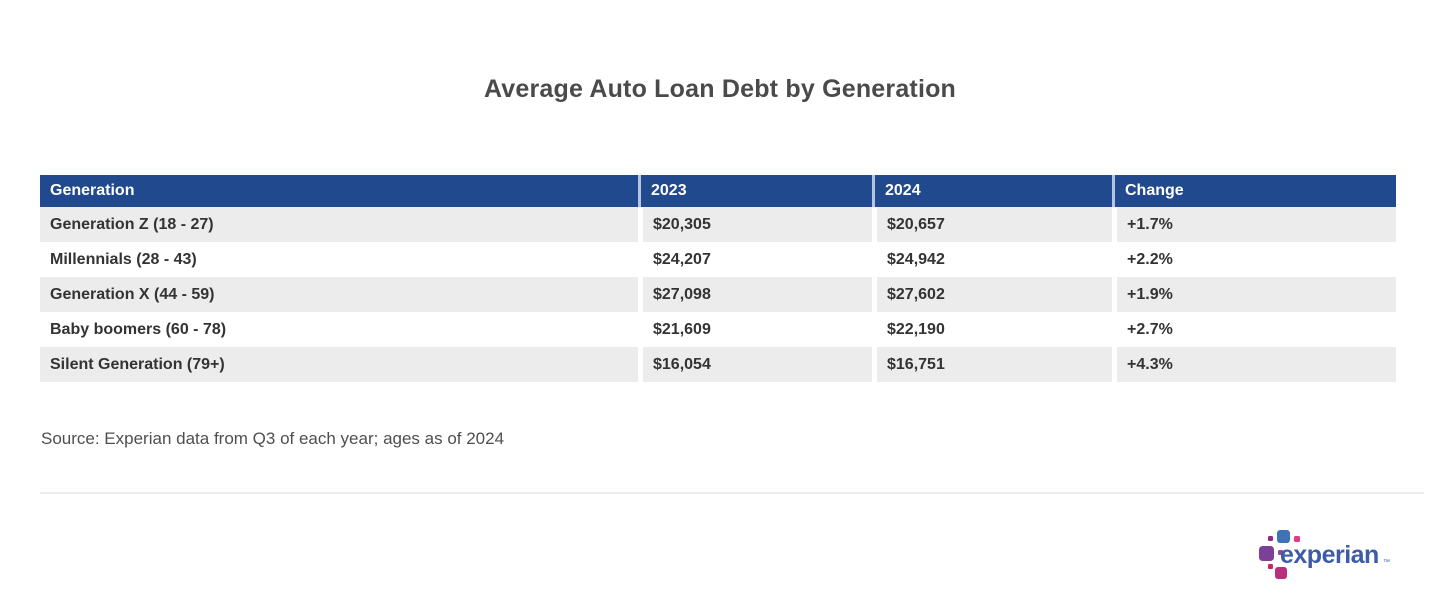 This screenshot has height=611, width=1440. Describe the element at coordinates (992, 329) in the screenshot. I see `cell-2024-value: $22,190` at that location.